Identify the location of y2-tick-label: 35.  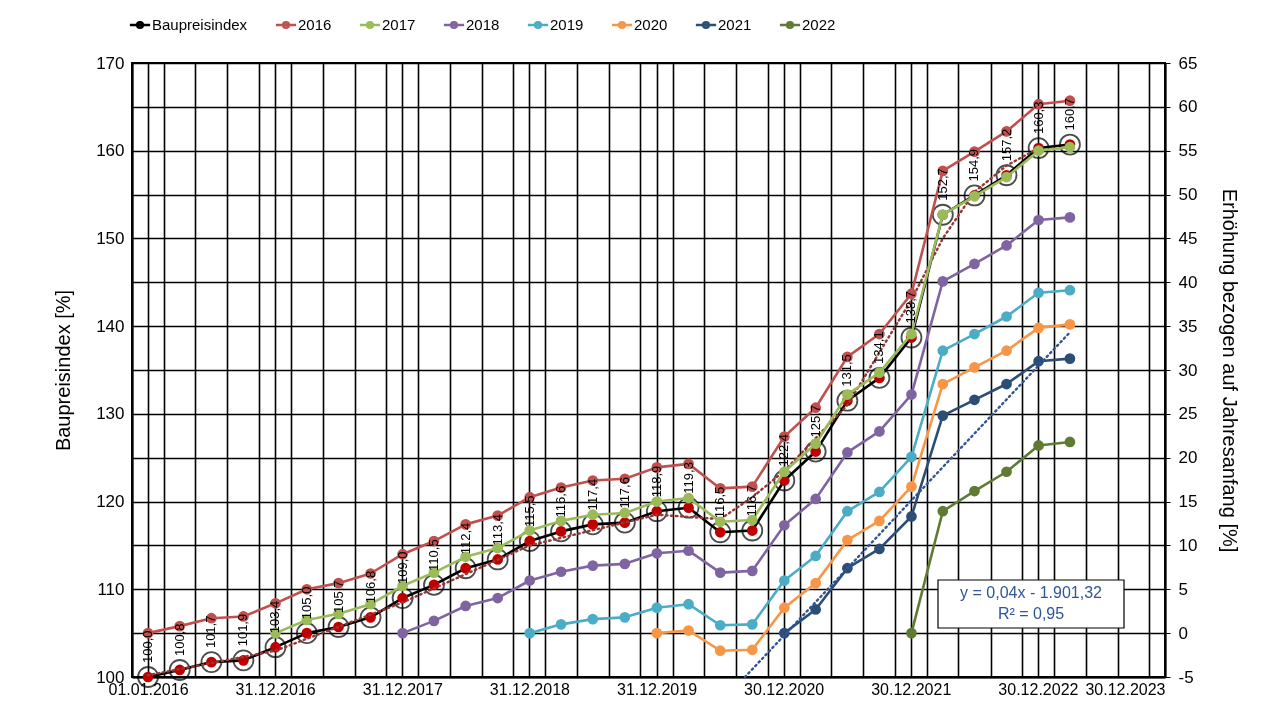
(1188, 326).